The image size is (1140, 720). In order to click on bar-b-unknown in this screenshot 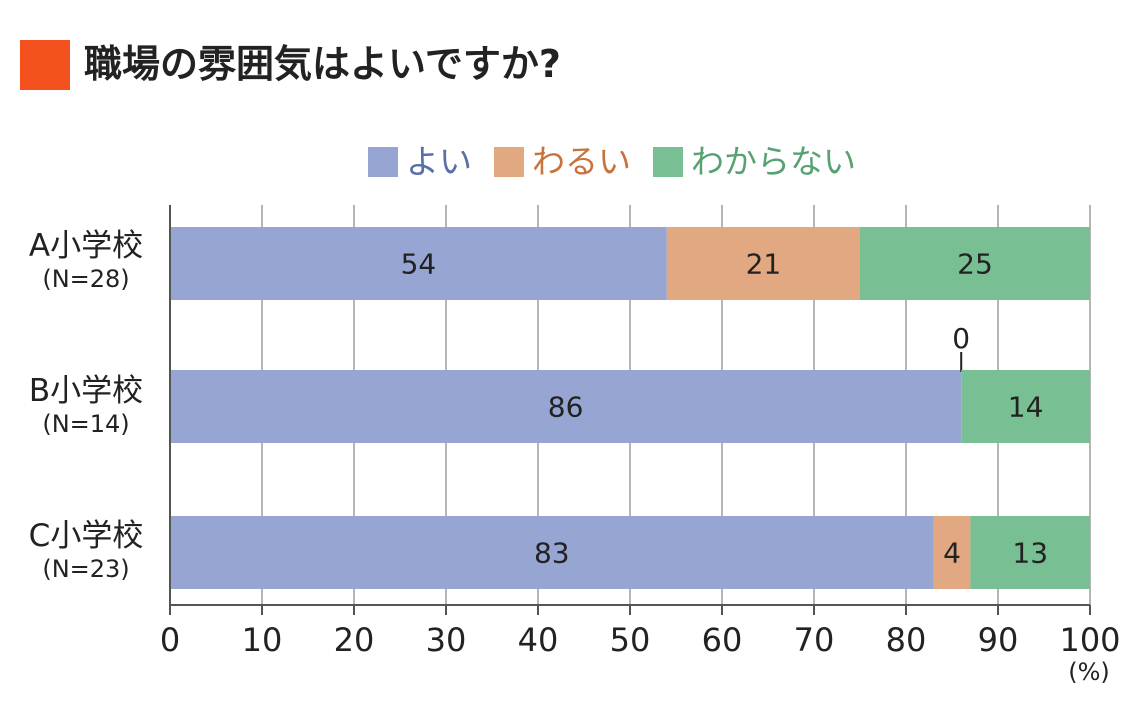, I will do `click(1025, 406)`.